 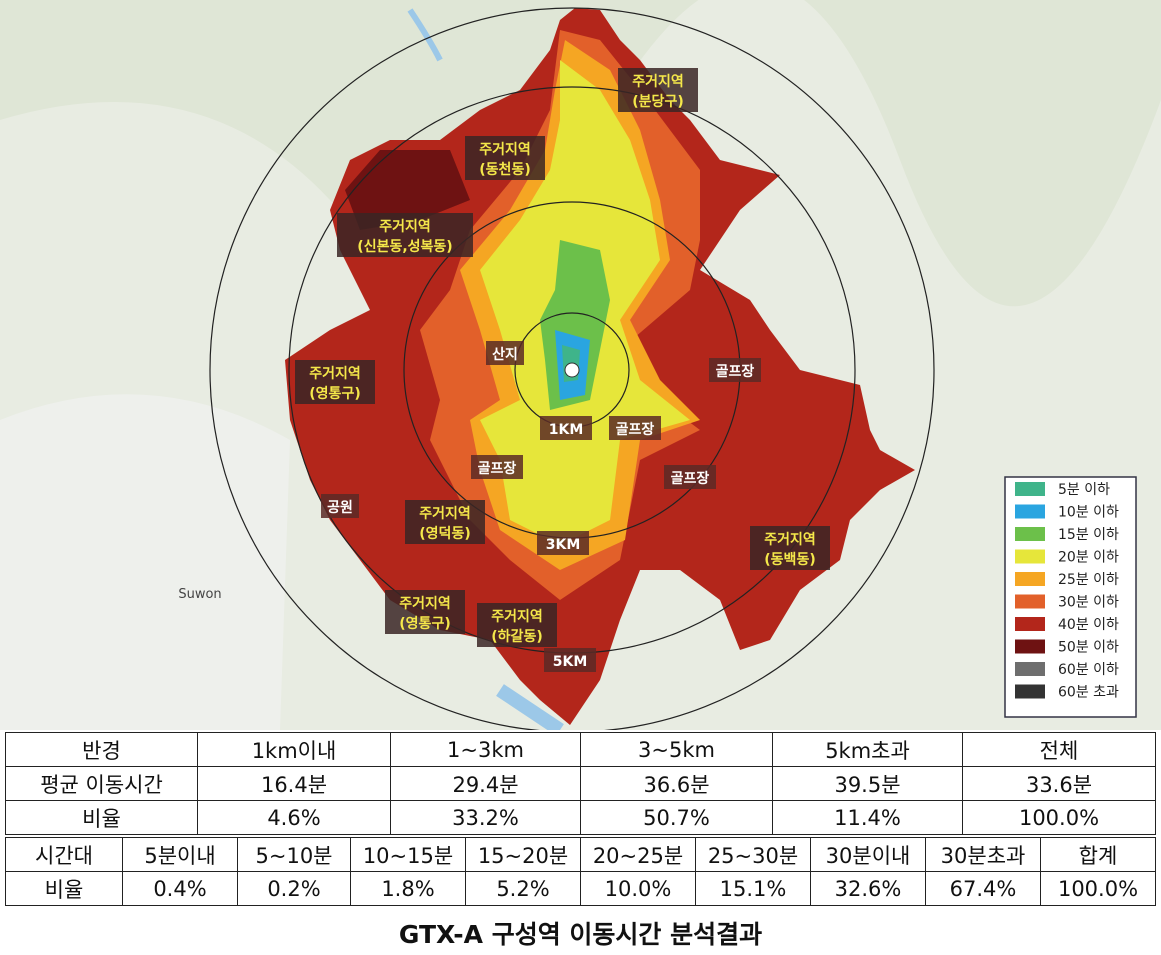 I want to click on table-cell: 평균 이동시간, so click(x=101, y=783).